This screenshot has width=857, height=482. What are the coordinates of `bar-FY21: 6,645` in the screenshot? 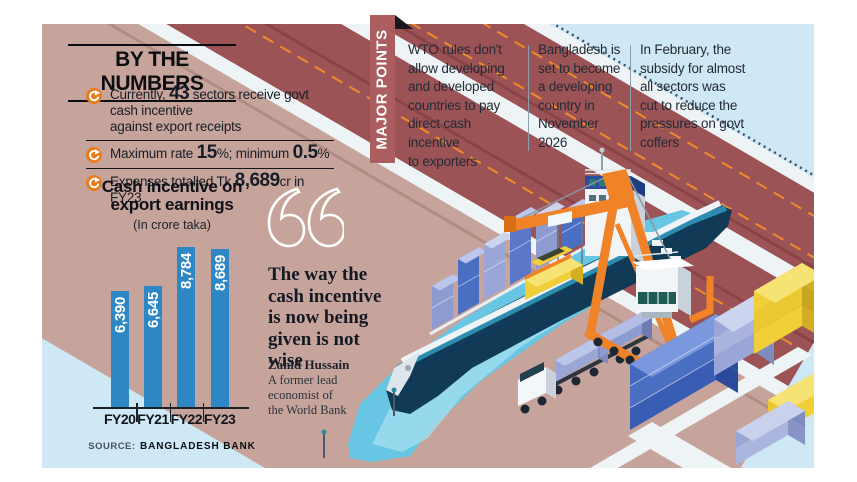 It's located at (153, 346).